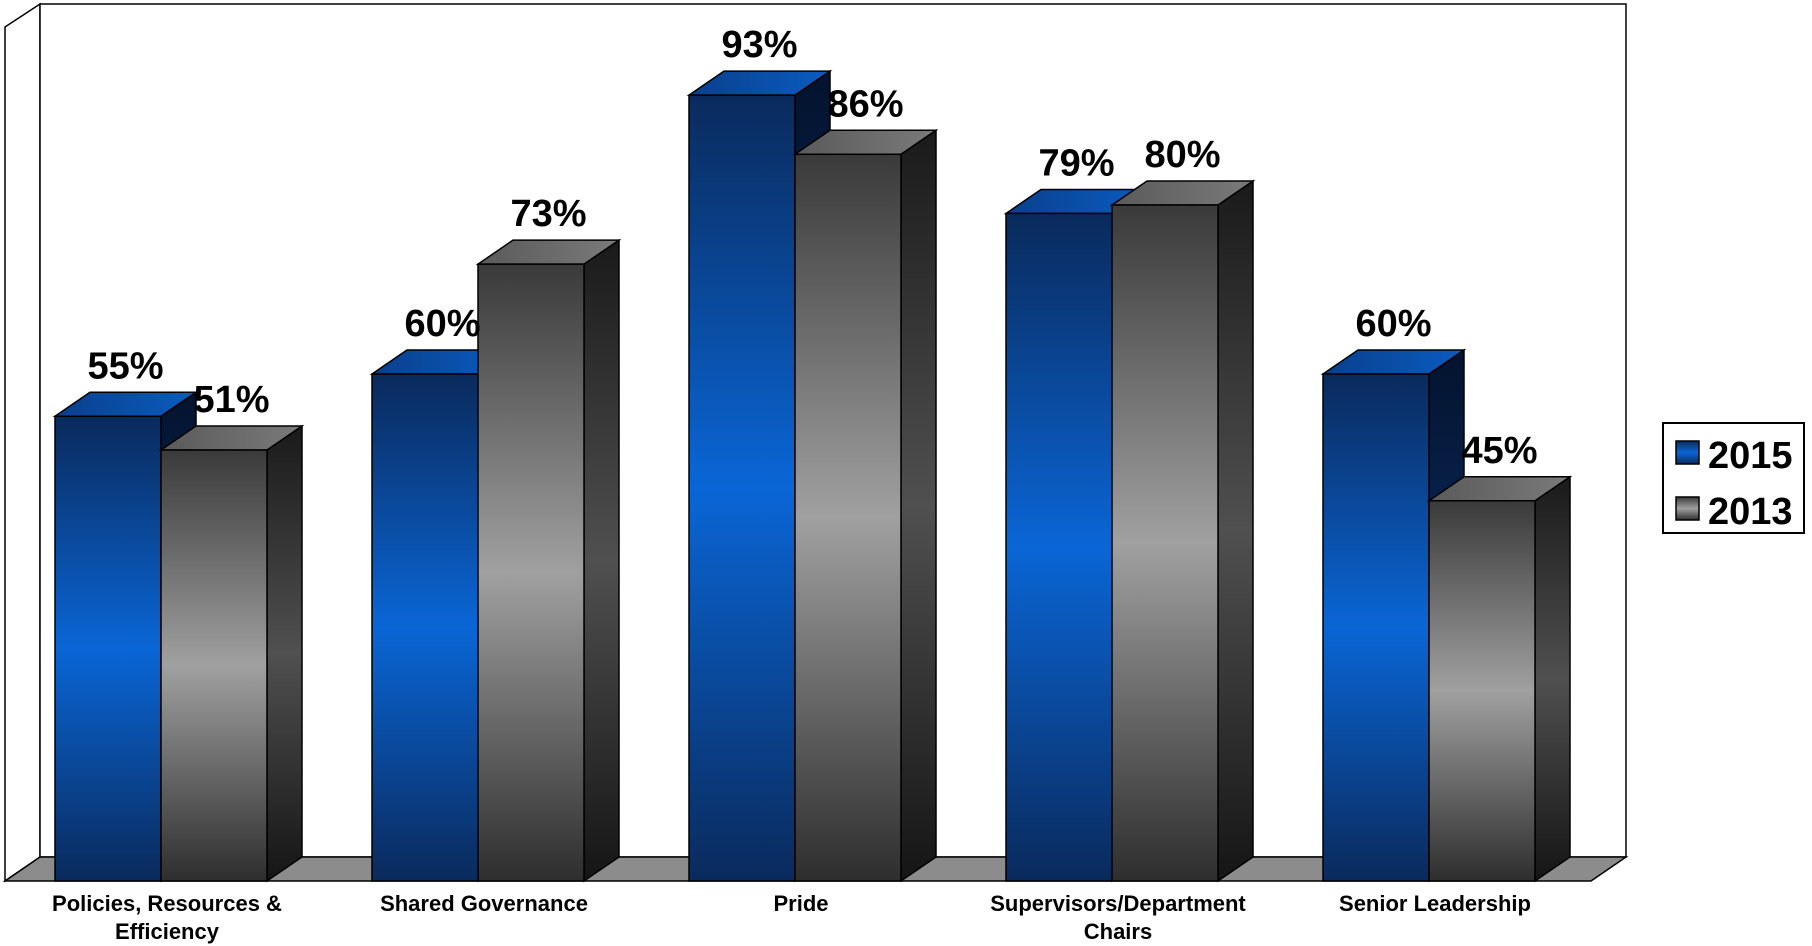 The height and width of the screenshot is (946, 1812). Describe the element at coordinates (1165, 543) in the screenshot. I see `bar-2013-3-front` at that location.